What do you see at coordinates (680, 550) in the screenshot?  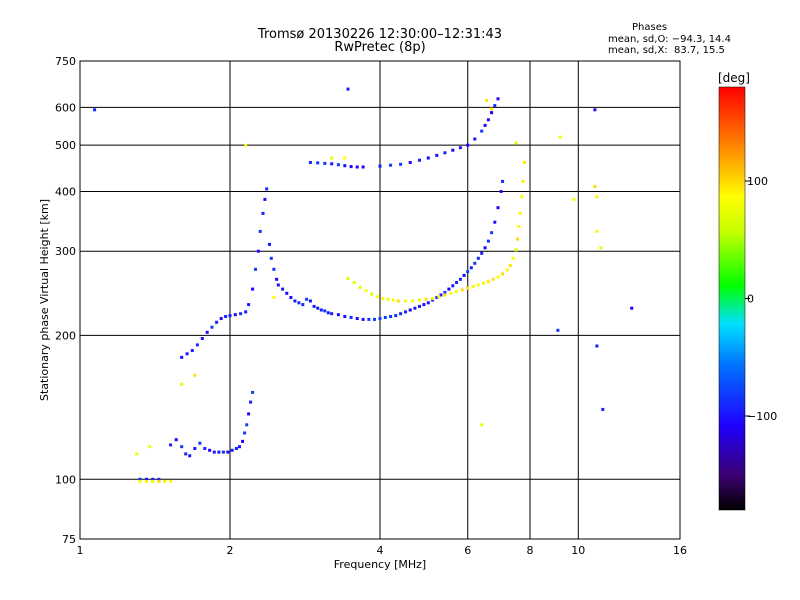 I see `x-tick-label: 16` at bounding box center [680, 550].